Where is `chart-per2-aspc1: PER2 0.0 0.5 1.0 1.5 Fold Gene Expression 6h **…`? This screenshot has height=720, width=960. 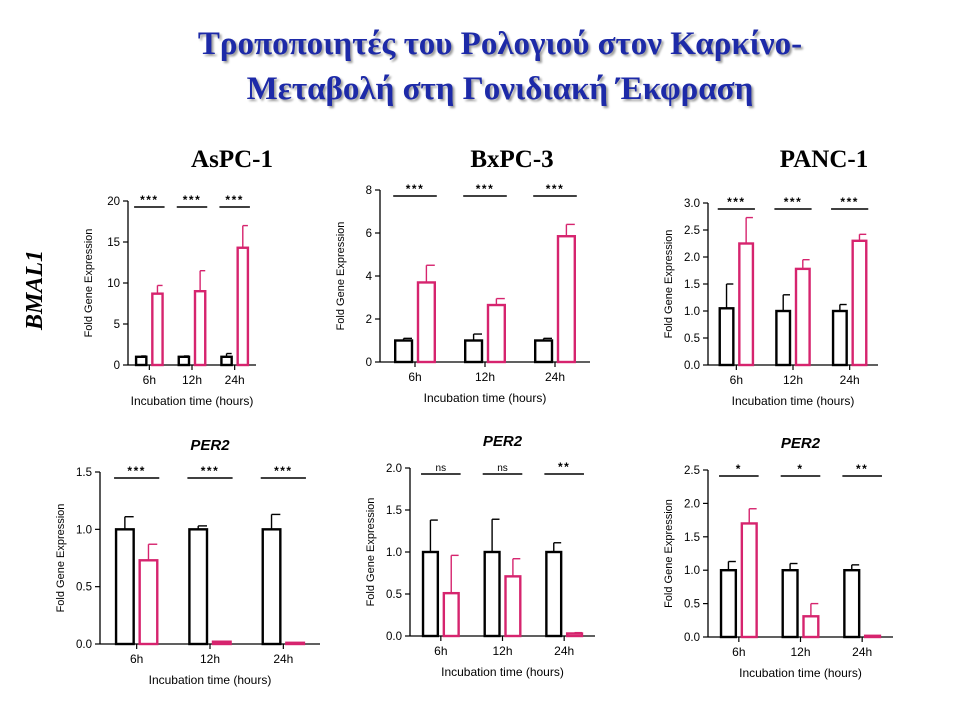 chart-per2-aspc1: PER2 0.0 0.5 1.0 1.5 Fold Gene Expression 6h **… is located at coordinates (187, 562).